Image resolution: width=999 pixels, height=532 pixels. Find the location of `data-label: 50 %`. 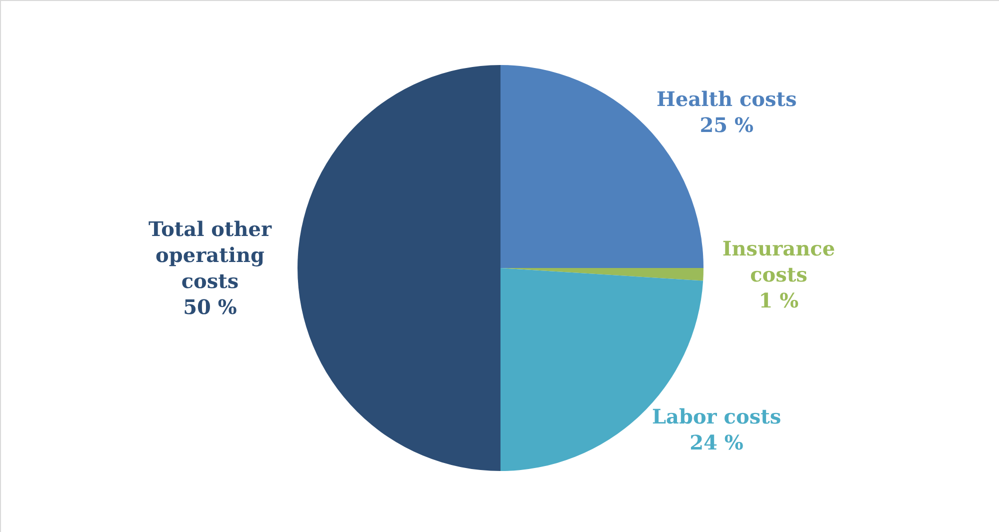

data-label: 50 % is located at coordinates (210, 307).